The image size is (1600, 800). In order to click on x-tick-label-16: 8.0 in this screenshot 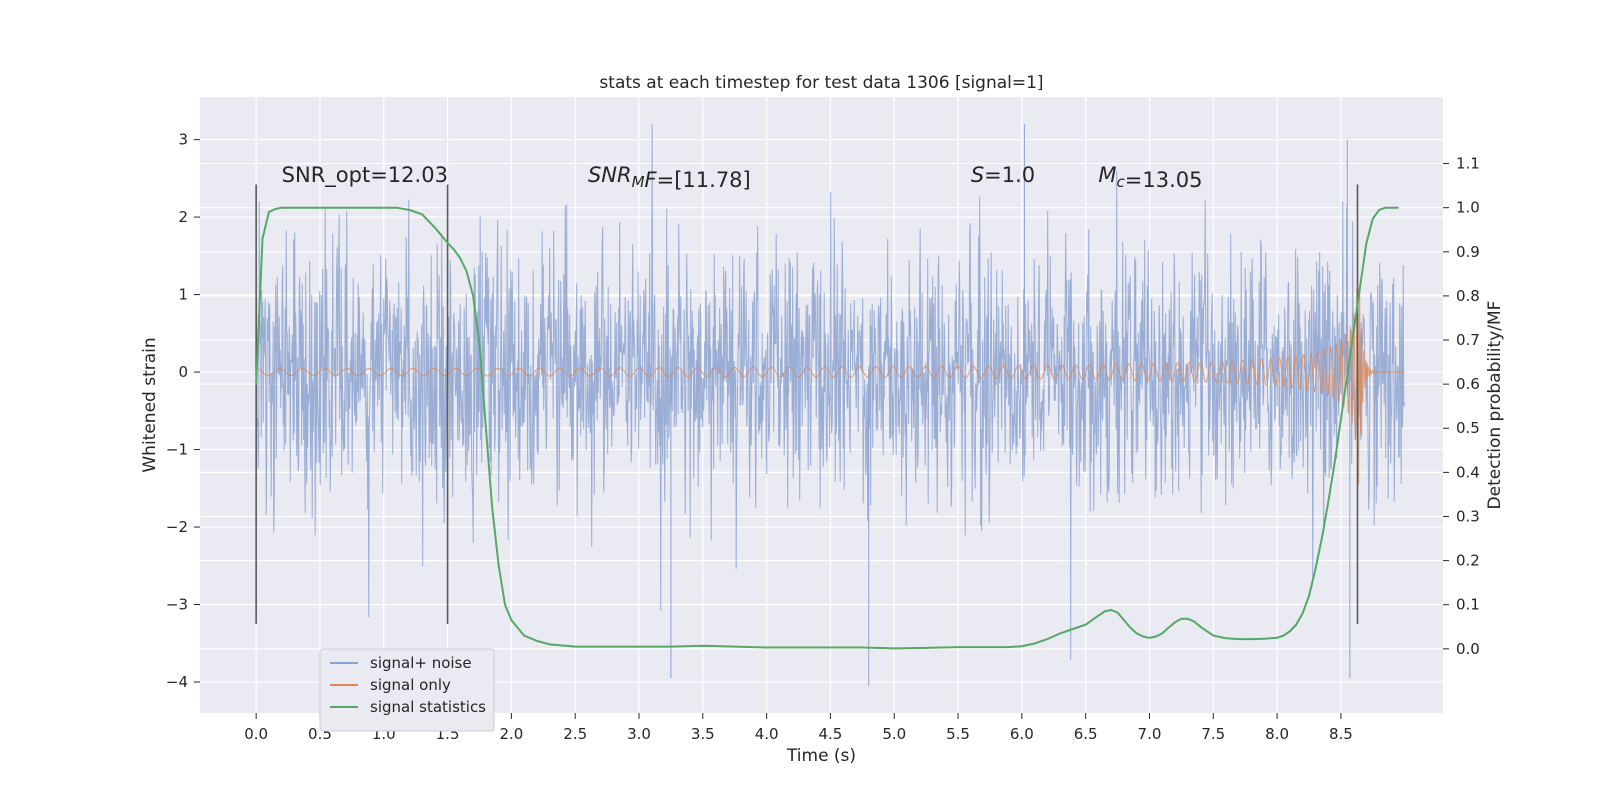, I will do `click(1277, 734)`.